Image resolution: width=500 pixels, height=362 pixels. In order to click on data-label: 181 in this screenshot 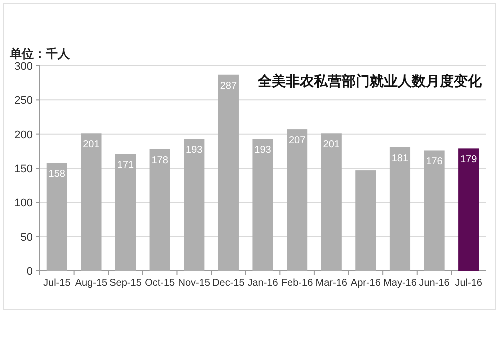, I will do `click(401, 158)`.